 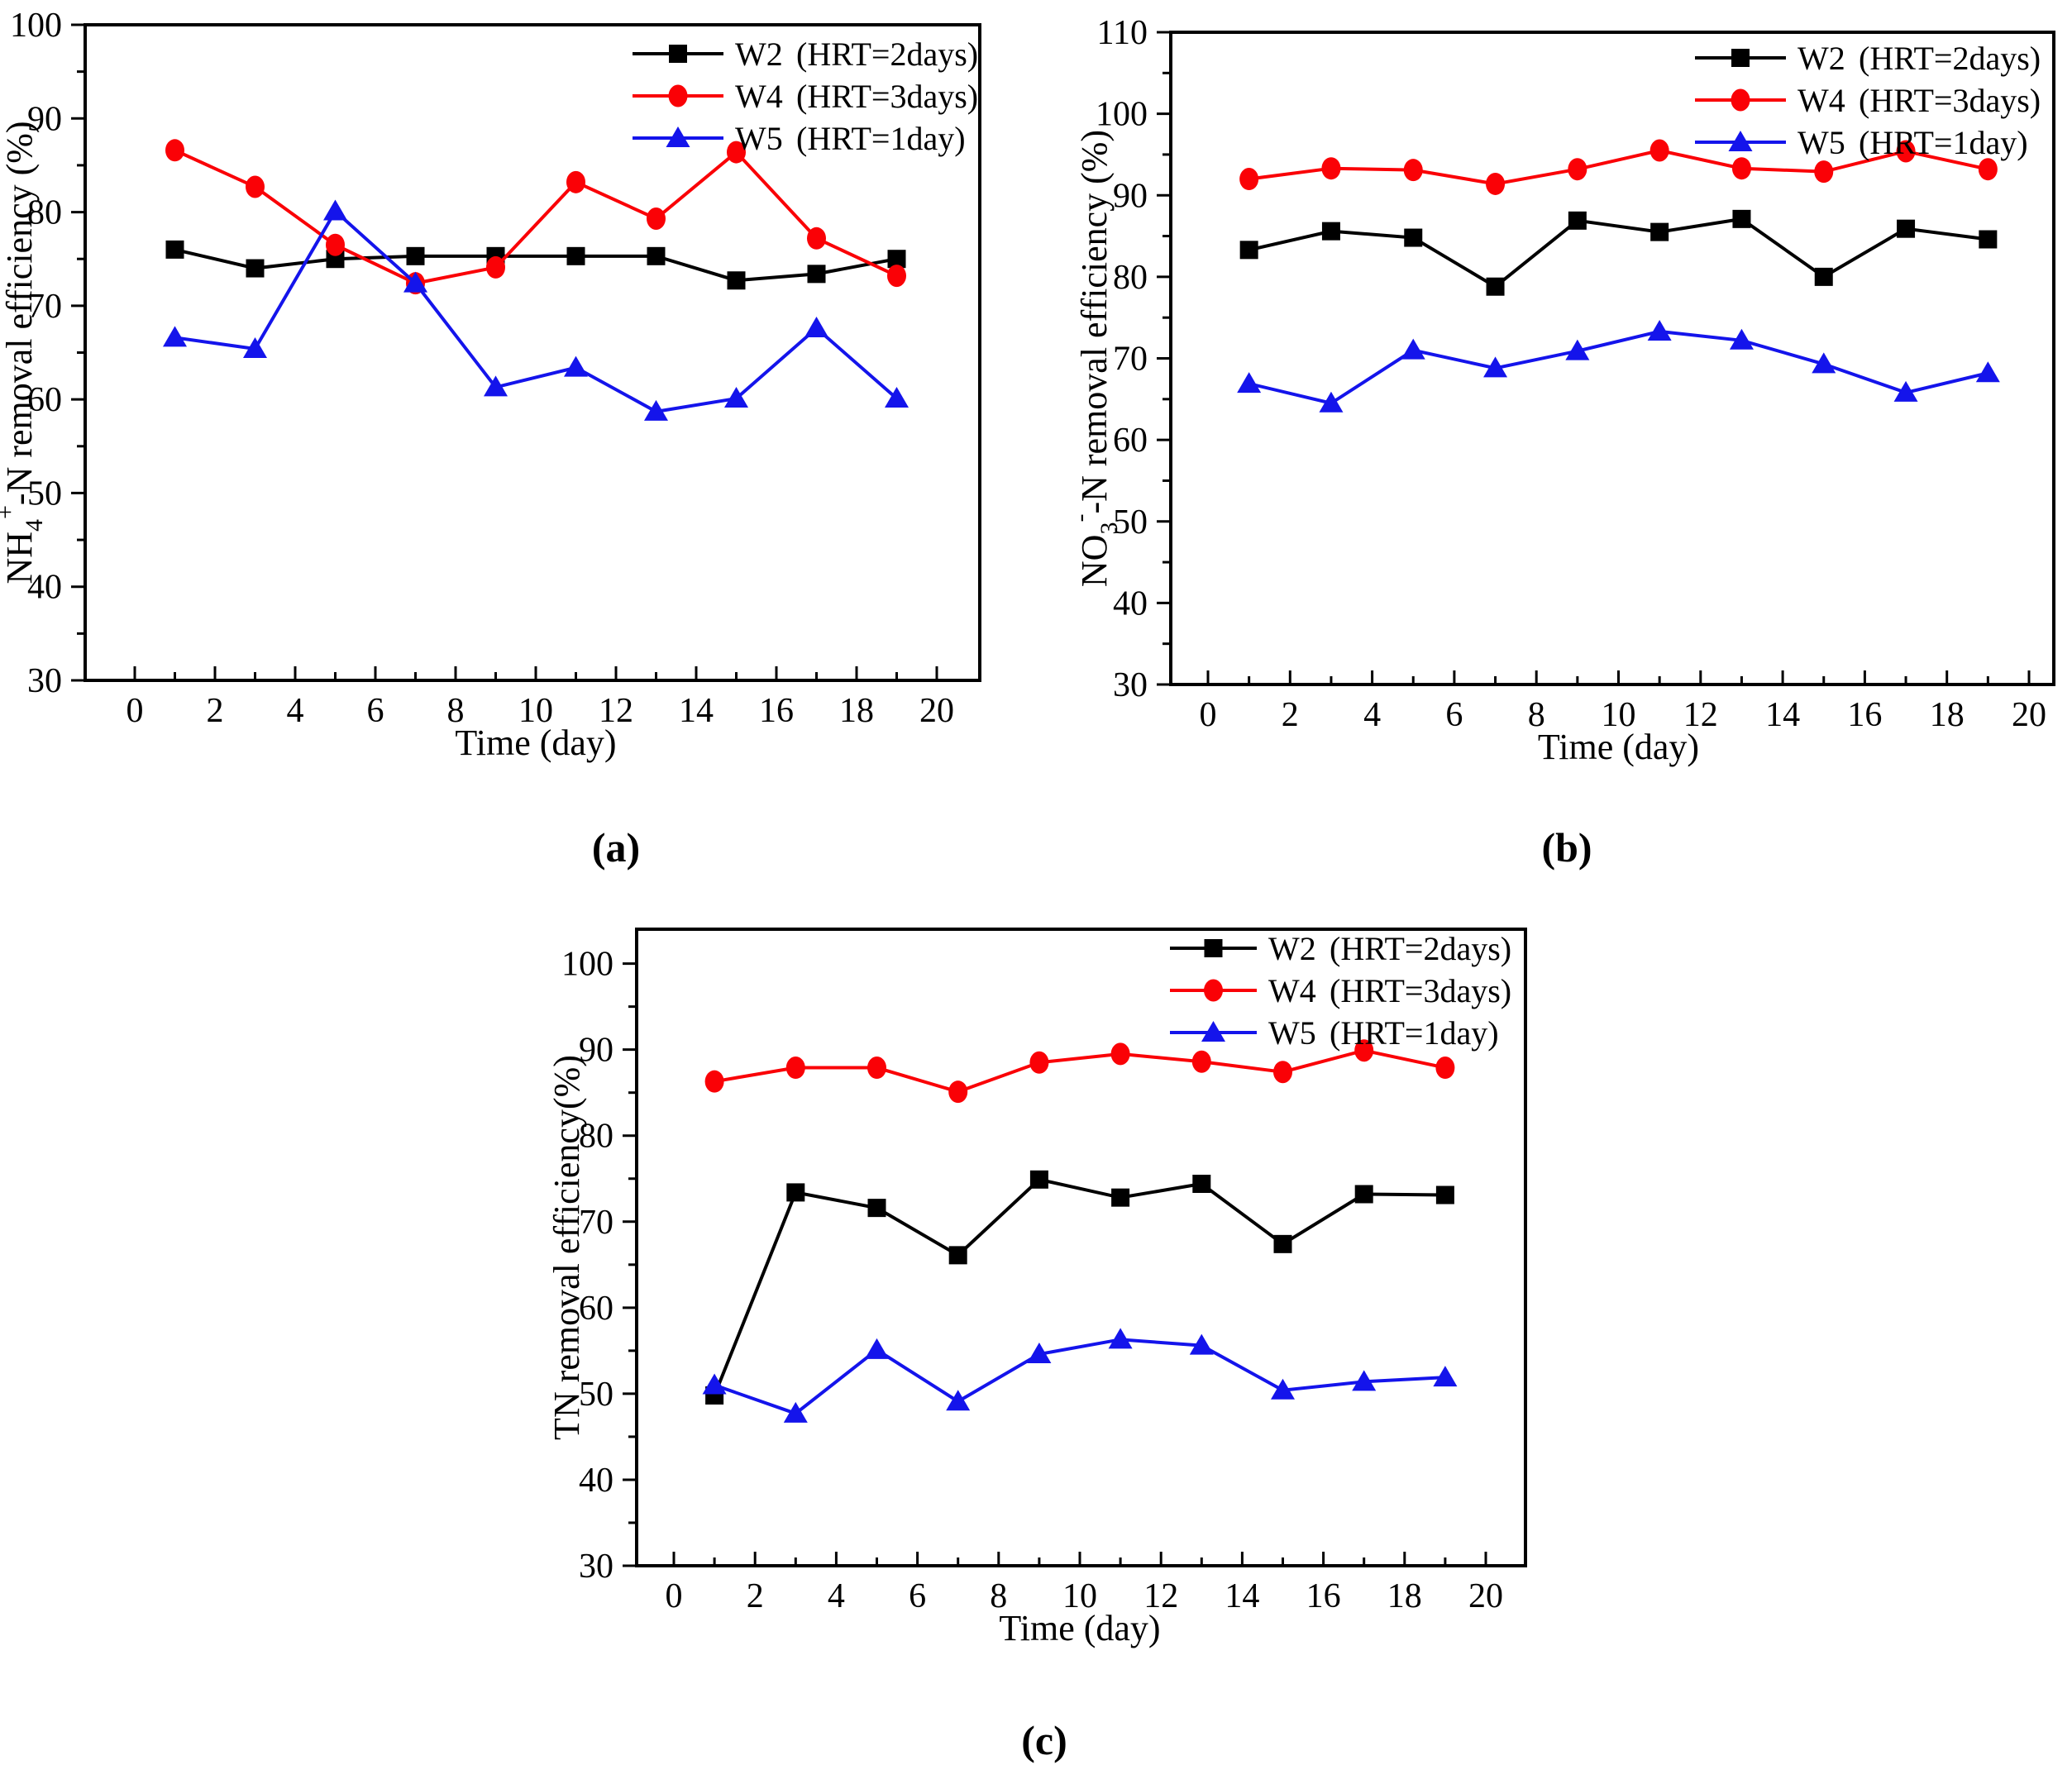 I want to click on y-tick-label: 30, so click(x=44, y=681).